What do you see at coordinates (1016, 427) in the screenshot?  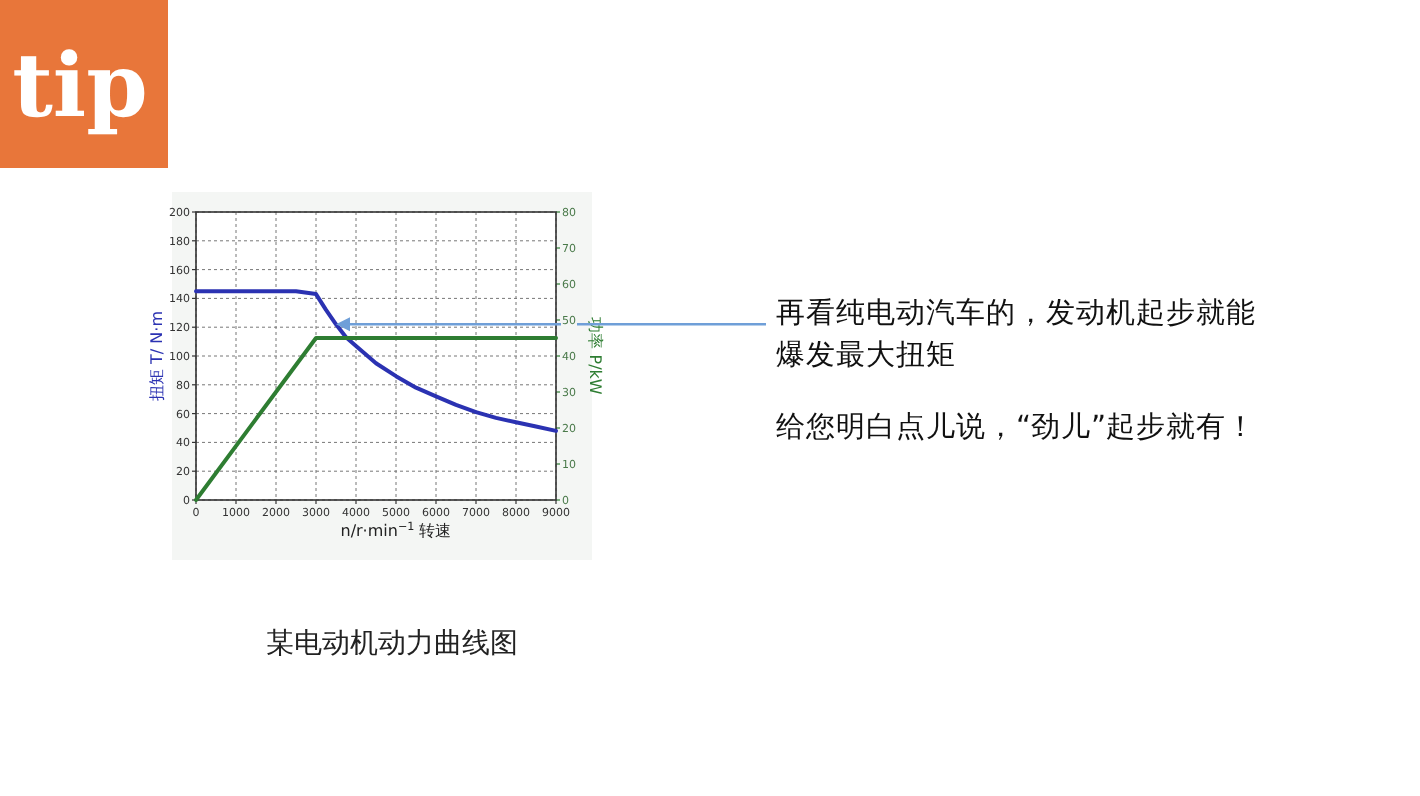 I see `text: 给您明白点儿说，“劲儿”起步就有！` at bounding box center [1016, 427].